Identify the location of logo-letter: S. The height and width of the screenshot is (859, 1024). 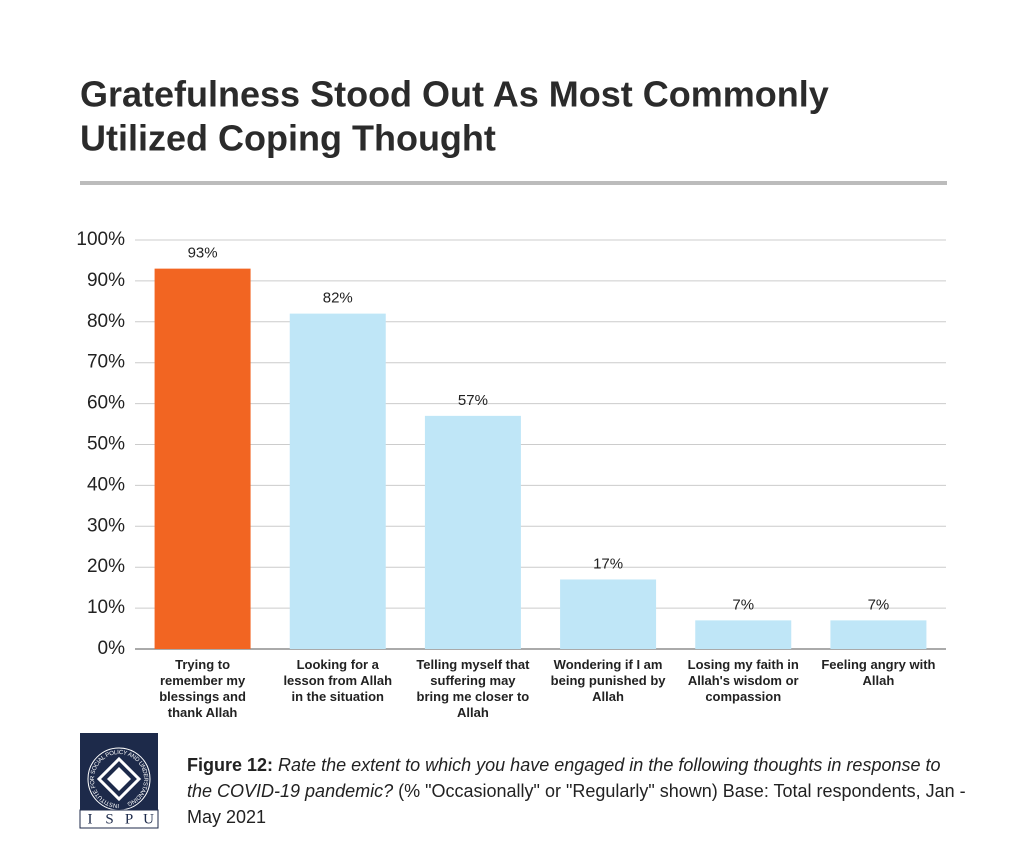
(109, 819).